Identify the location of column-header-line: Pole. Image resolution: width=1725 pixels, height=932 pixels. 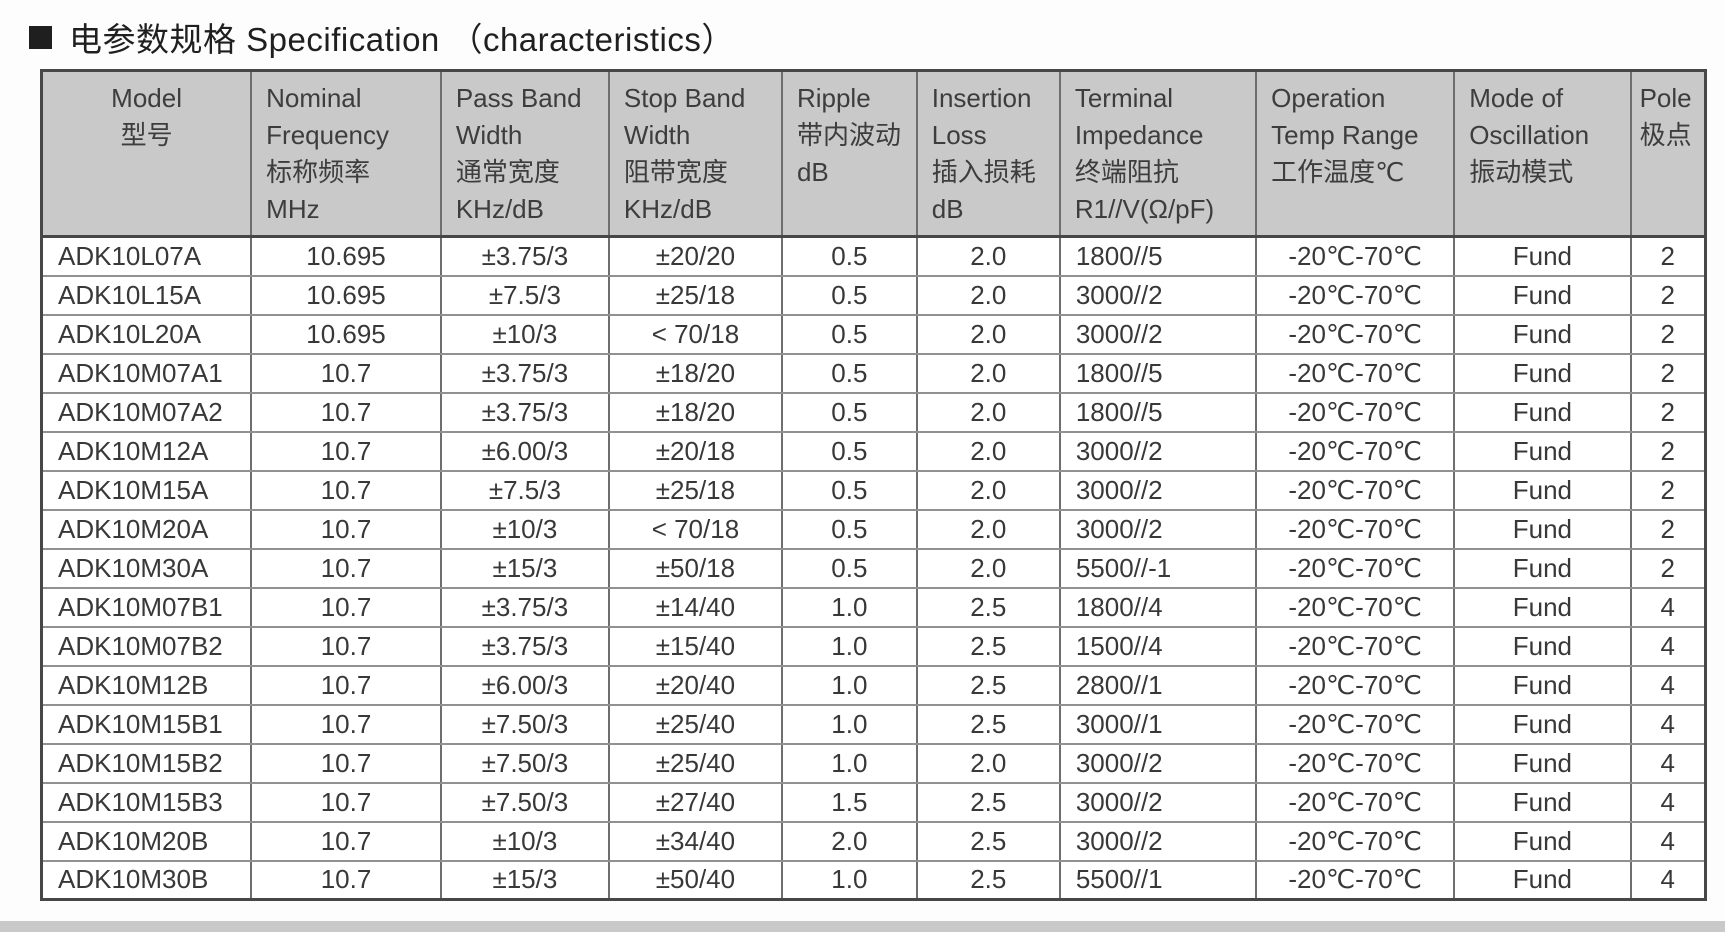
(1665, 98).